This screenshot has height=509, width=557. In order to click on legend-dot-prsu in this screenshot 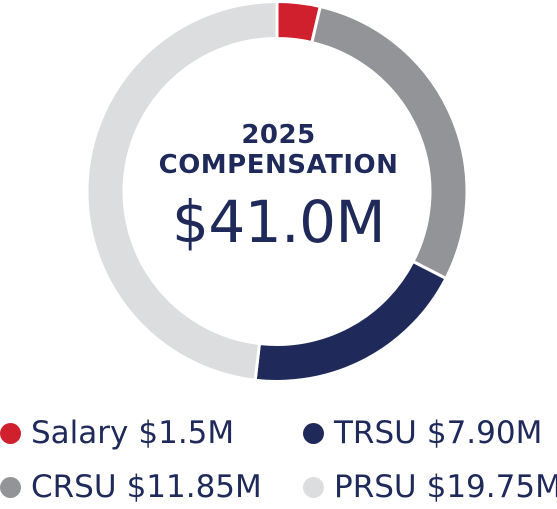, I will do `click(313, 487)`.